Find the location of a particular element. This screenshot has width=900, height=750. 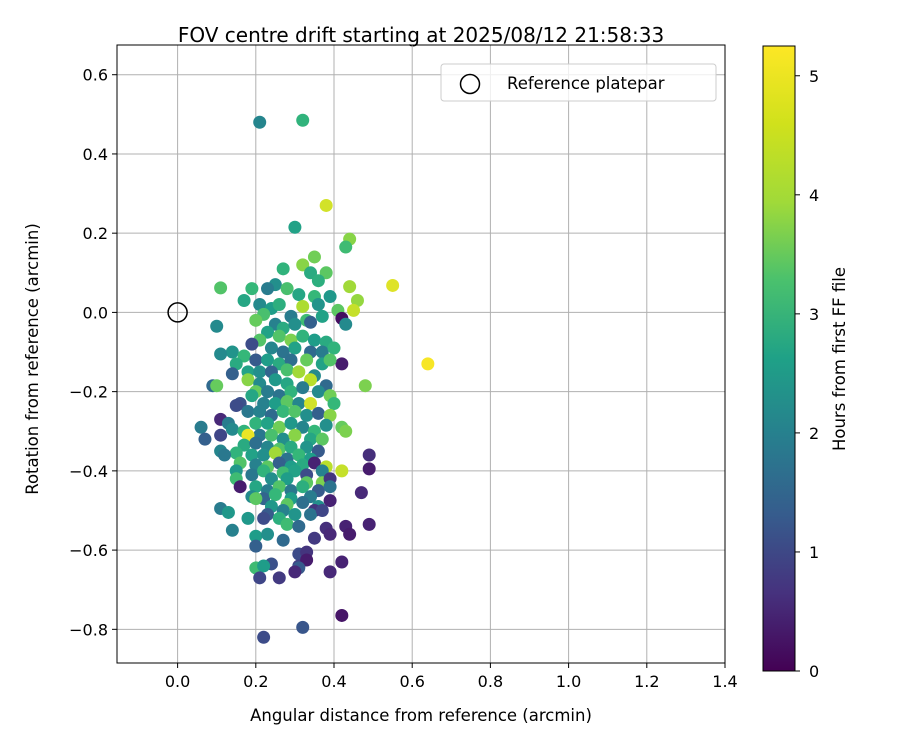

colorbar-tick-label: 2 is located at coordinates (814, 433).